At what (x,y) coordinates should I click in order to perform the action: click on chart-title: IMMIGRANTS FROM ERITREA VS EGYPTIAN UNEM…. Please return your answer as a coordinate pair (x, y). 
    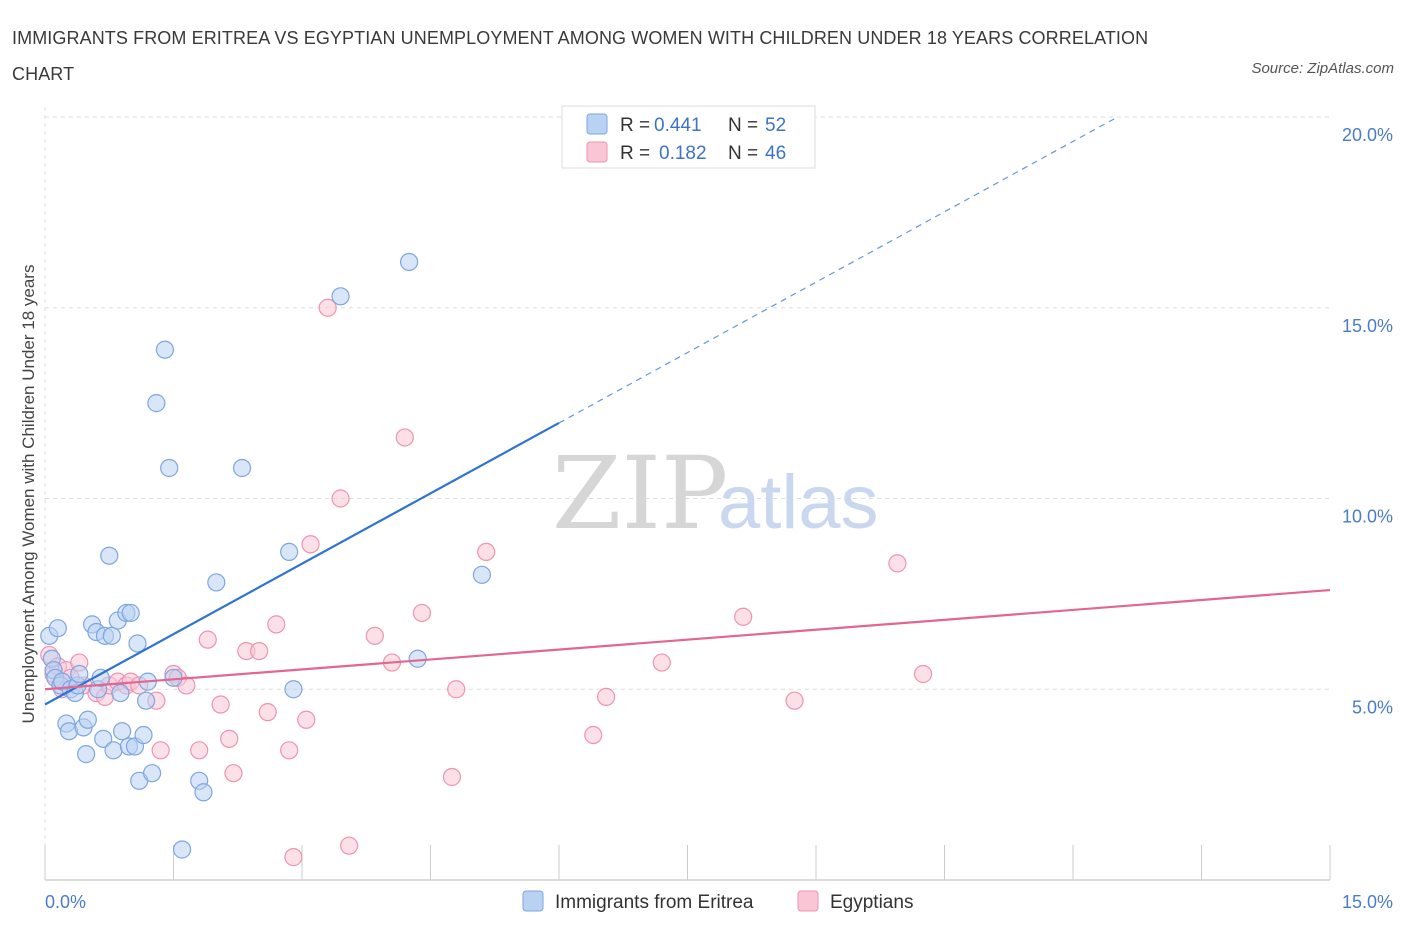
    Looking at the image, I should click on (580, 56).